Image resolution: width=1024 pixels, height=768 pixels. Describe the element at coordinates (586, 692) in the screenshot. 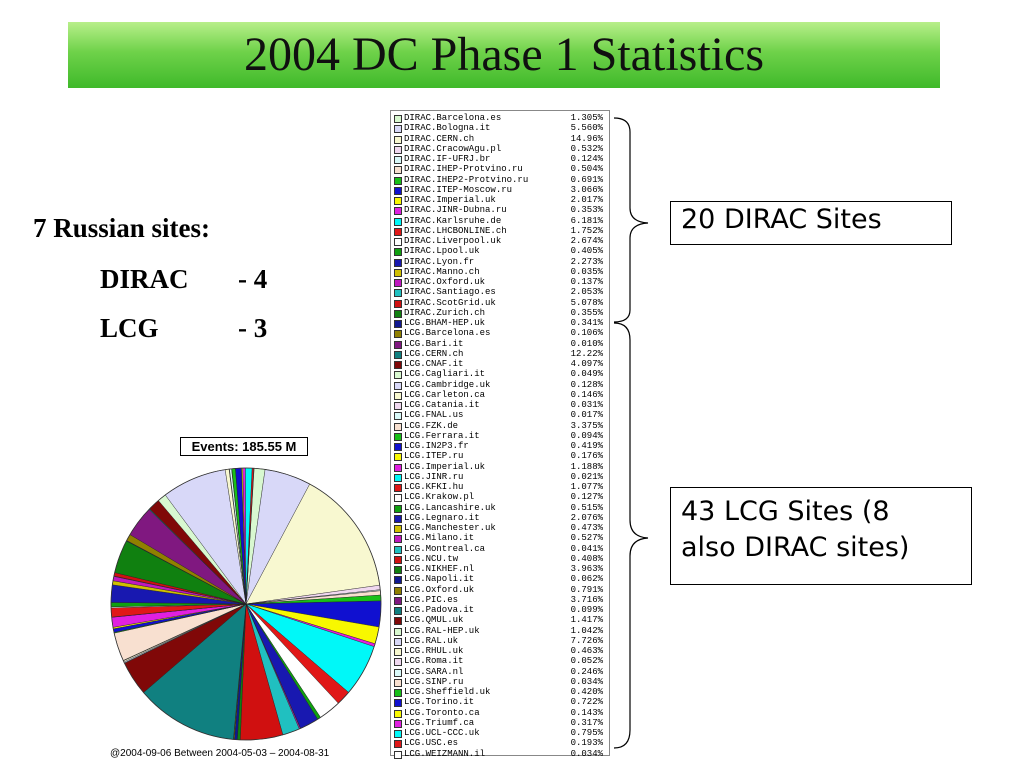

I see `legend-site-percent: 0.420%` at that location.